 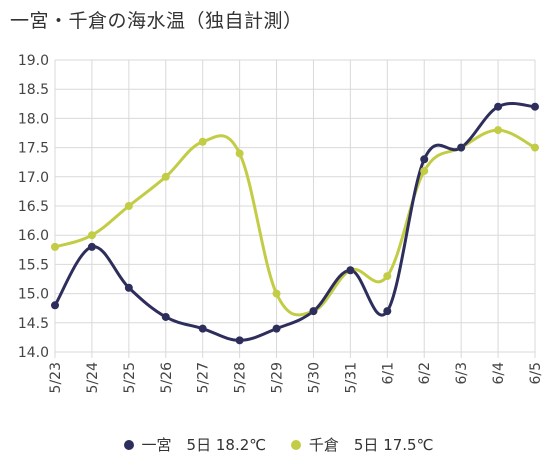 I want to click on x-tick-label: 5/24, so click(x=93, y=378).